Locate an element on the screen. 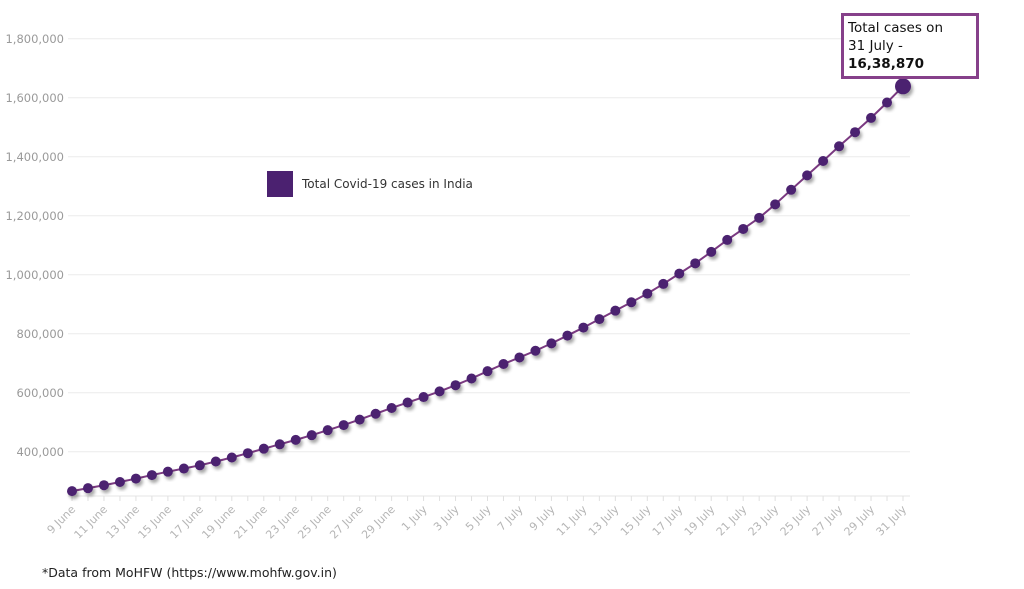  x-tick-label: 27 July is located at coordinates (828, 521).